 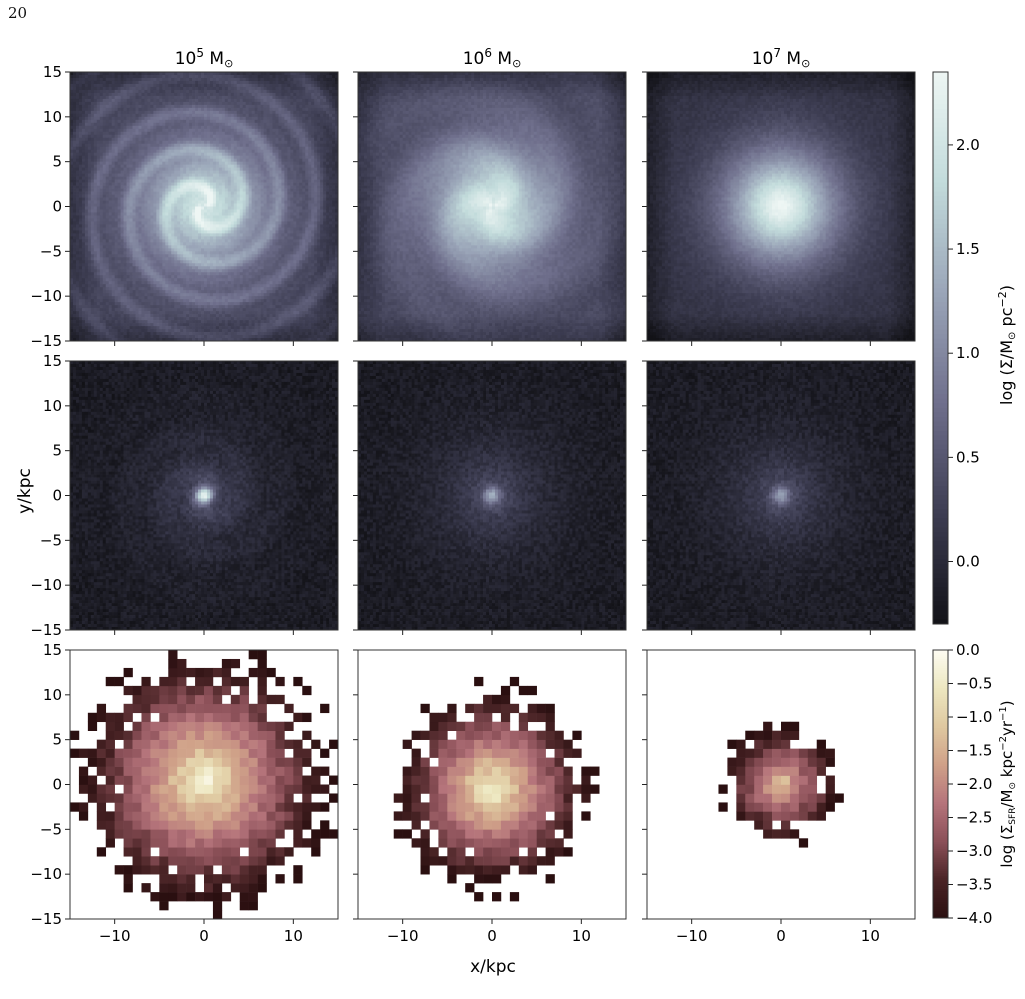 I want to click on panel-r0-c1, so click(x=490, y=208).